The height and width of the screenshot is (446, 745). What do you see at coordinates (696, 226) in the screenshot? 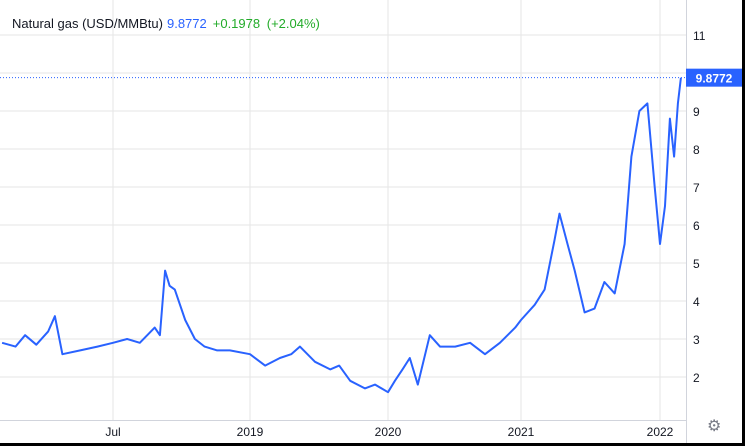
I see `y-tick-label: 6` at bounding box center [696, 226].